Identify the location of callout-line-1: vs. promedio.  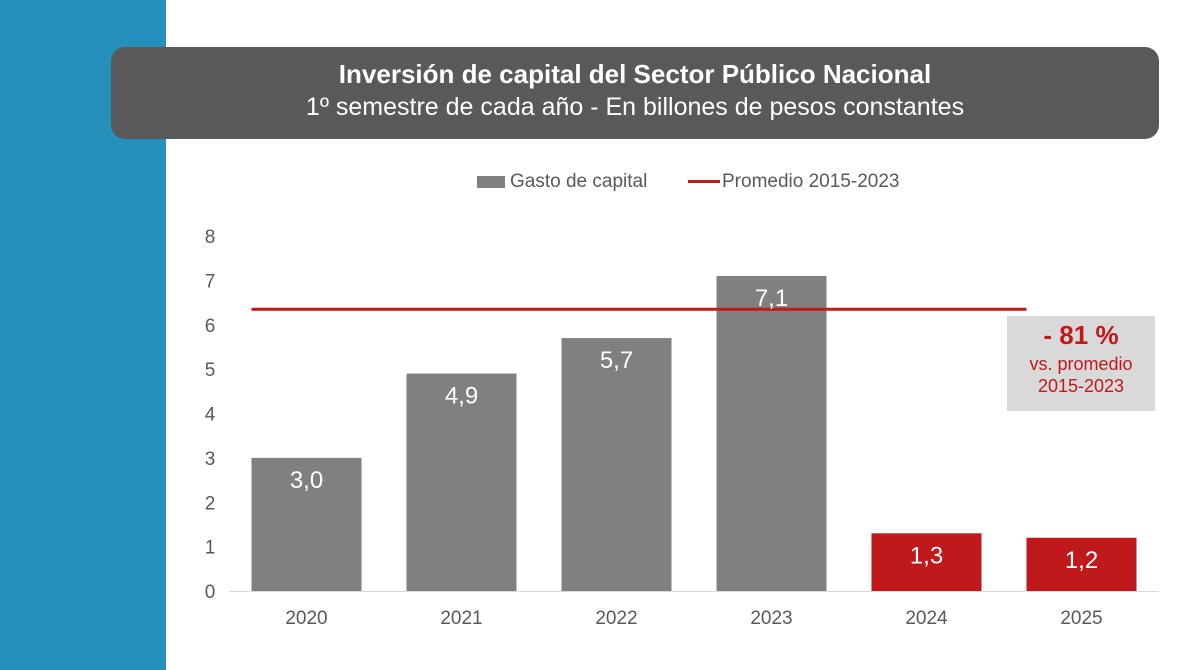
(1081, 364).